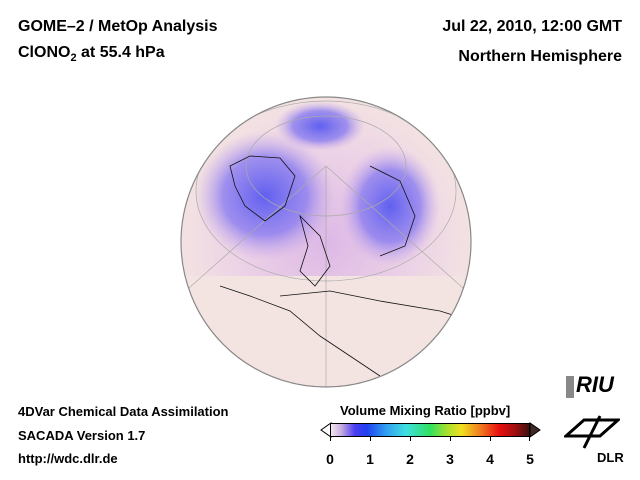 The height and width of the screenshot is (480, 640). I want to click on dlr-logo-text: DLR, so click(610, 457).